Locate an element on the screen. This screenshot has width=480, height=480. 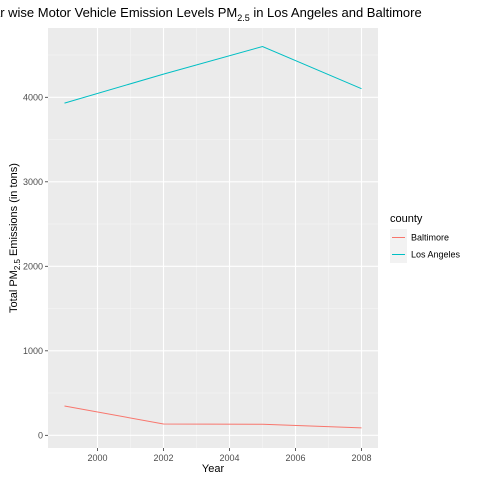
x-tick-label: 2004 is located at coordinates (229, 458).